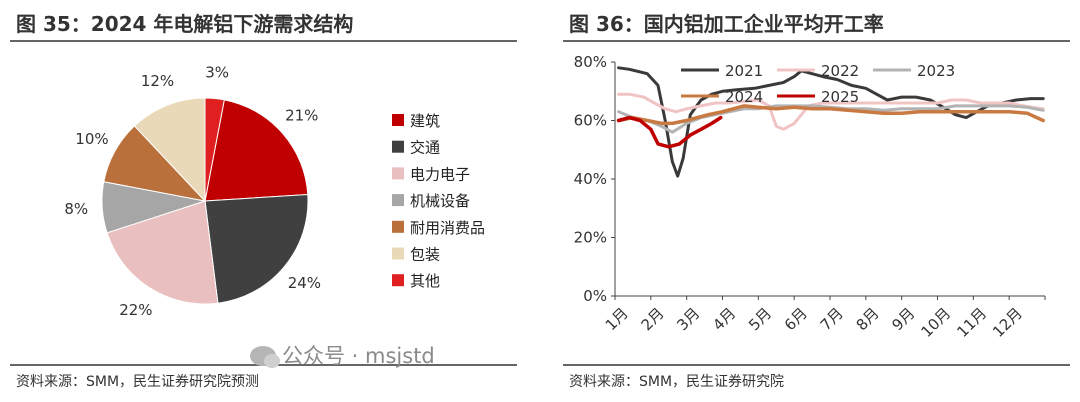 This screenshot has height=402, width=1080. I want to click on pie-data-label: 22%, so click(135, 310).